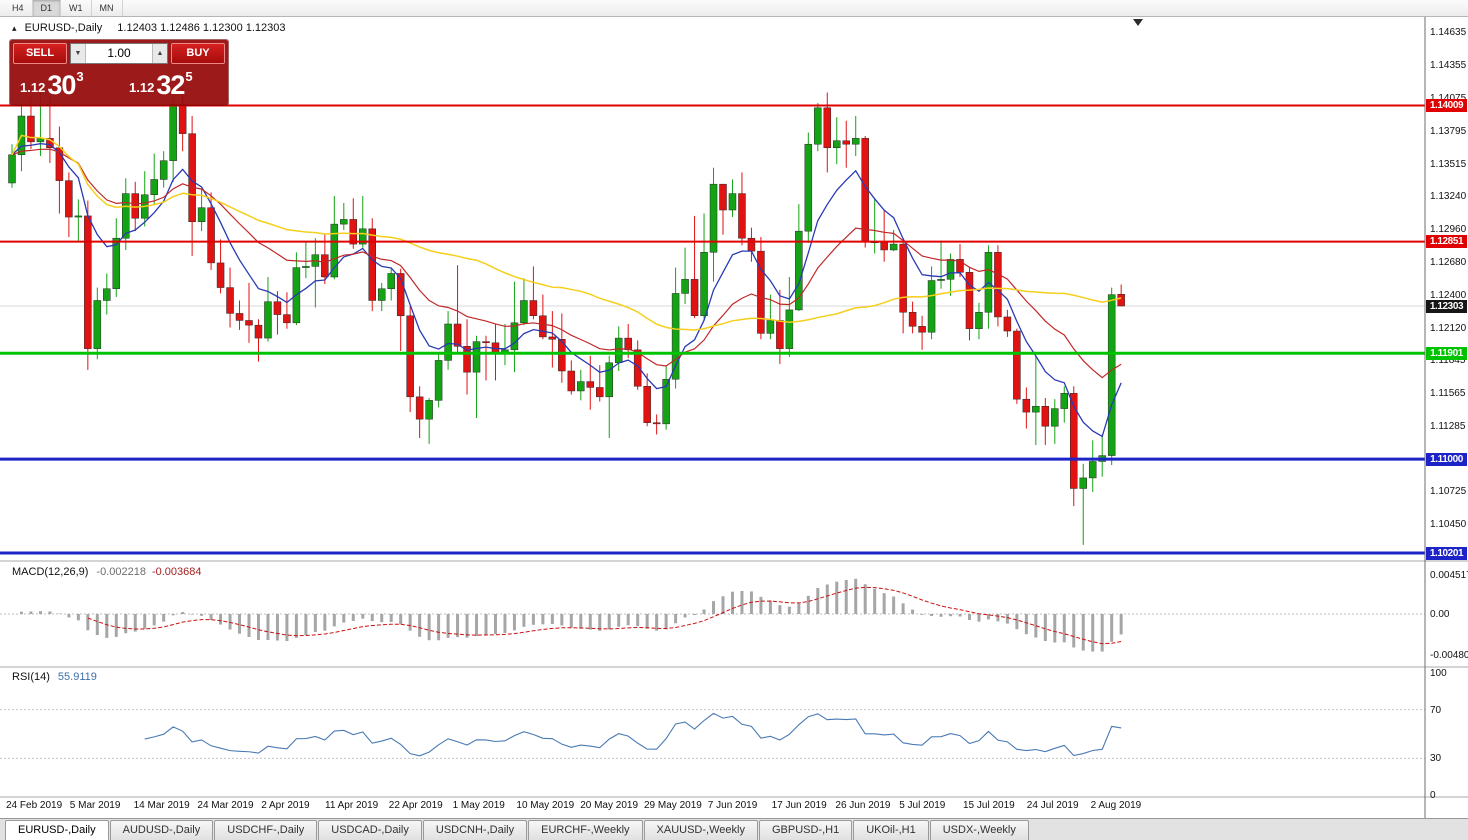  What do you see at coordinates (1052, 805) in the screenshot?
I see `date-label: 24 Jul 2019` at bounding box center [1052, 805].